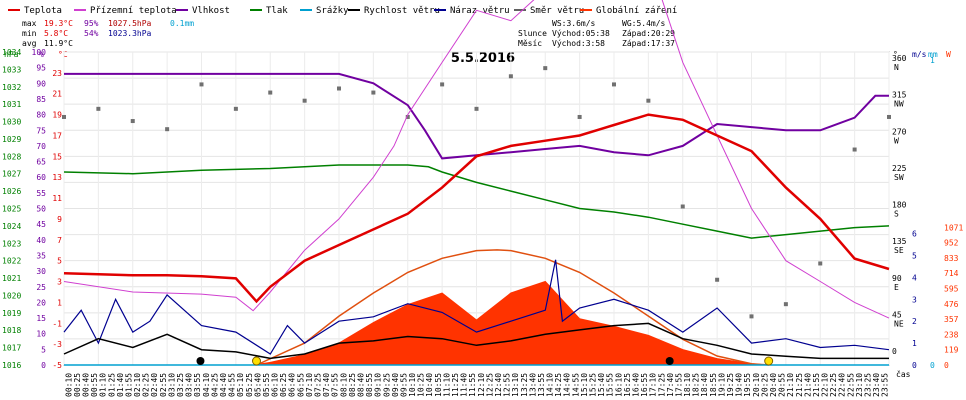 Image resolution: width=966 pixels, height=400 pixels. I want to click on x-tick-label: 22:55, so click(850, 385).